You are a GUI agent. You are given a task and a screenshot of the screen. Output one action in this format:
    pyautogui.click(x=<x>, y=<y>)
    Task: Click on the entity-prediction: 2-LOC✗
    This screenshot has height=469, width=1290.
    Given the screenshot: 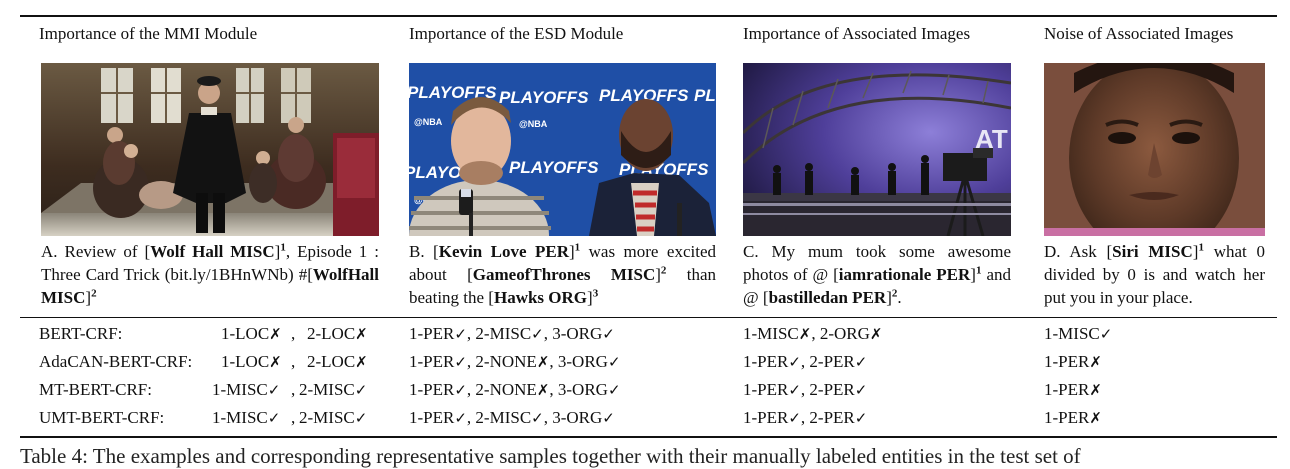 What is the action you would take?
    pyautogui.click(x=337, y=362)
    